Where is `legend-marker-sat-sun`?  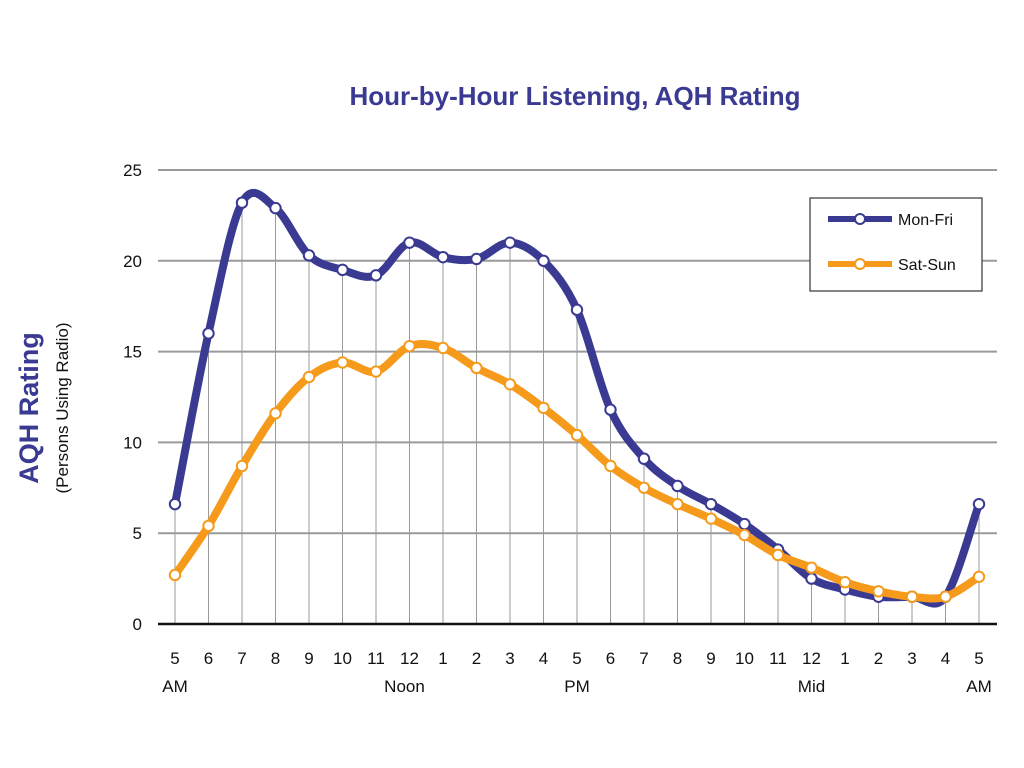 legend-marker-sat-sun is located at coordinates (860, 264).